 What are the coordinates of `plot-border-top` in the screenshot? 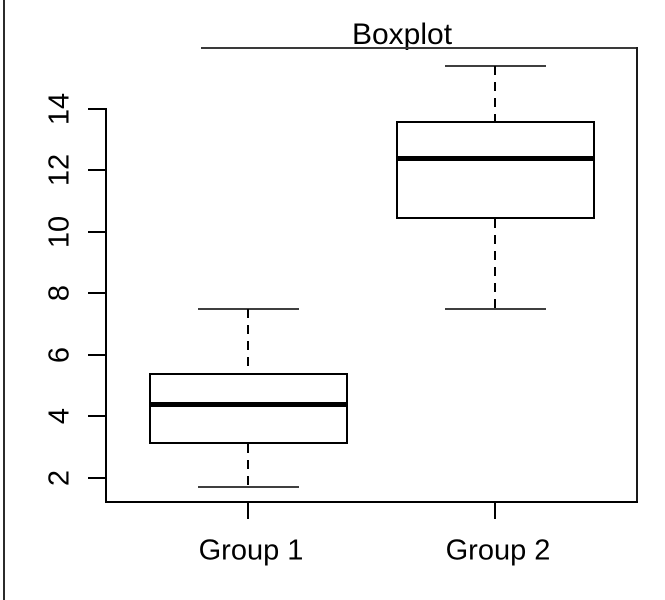 It's located at (419, 48).